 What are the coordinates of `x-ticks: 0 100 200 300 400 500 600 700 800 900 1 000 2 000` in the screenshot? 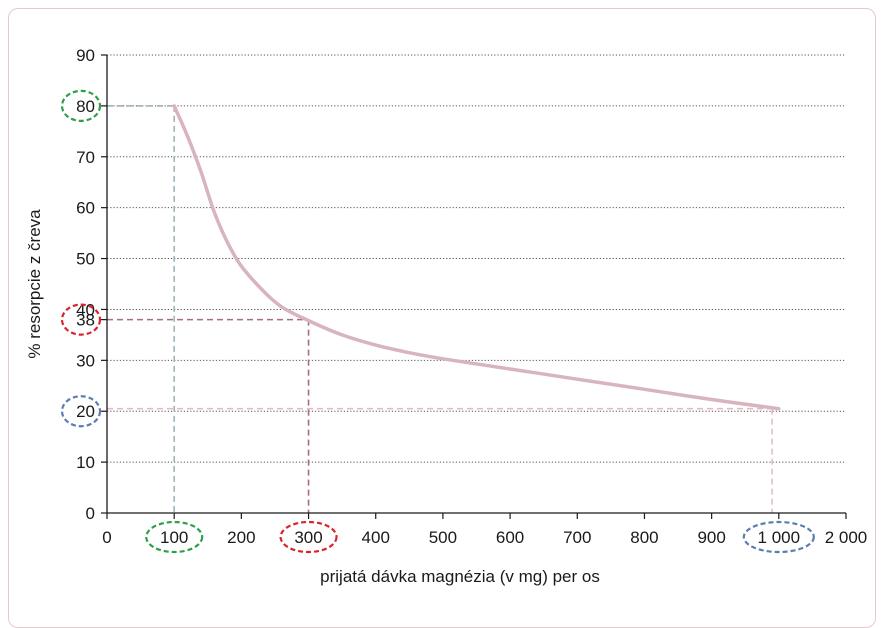 It's located at (484, 530).